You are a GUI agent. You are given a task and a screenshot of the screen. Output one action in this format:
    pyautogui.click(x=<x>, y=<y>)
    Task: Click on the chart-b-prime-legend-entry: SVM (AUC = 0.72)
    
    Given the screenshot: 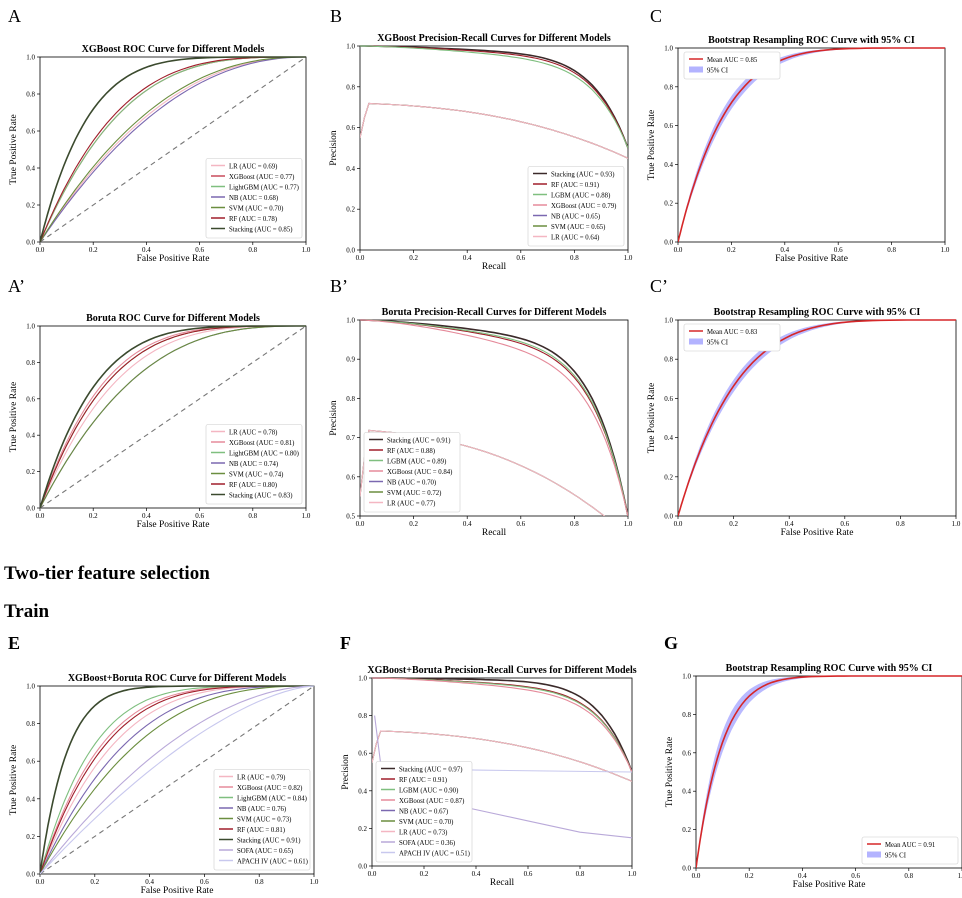 What is the action you would take?
    pyautogui.click(x=414, y=493)
    